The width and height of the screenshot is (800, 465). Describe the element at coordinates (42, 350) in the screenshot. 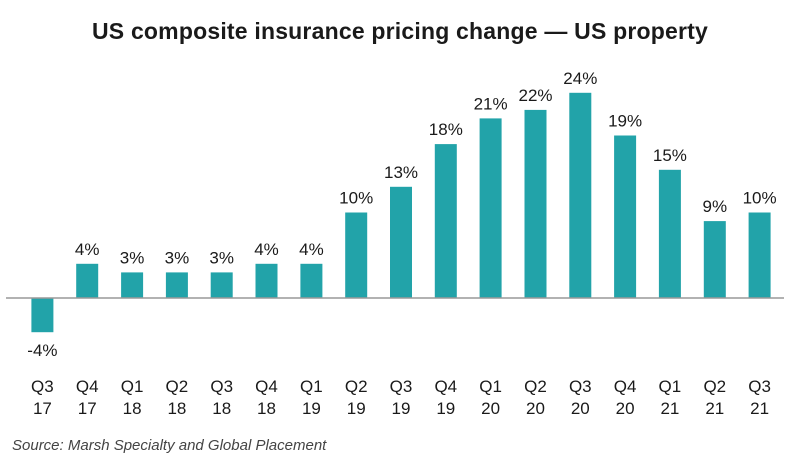

I see `data-label: -4%` at that location.